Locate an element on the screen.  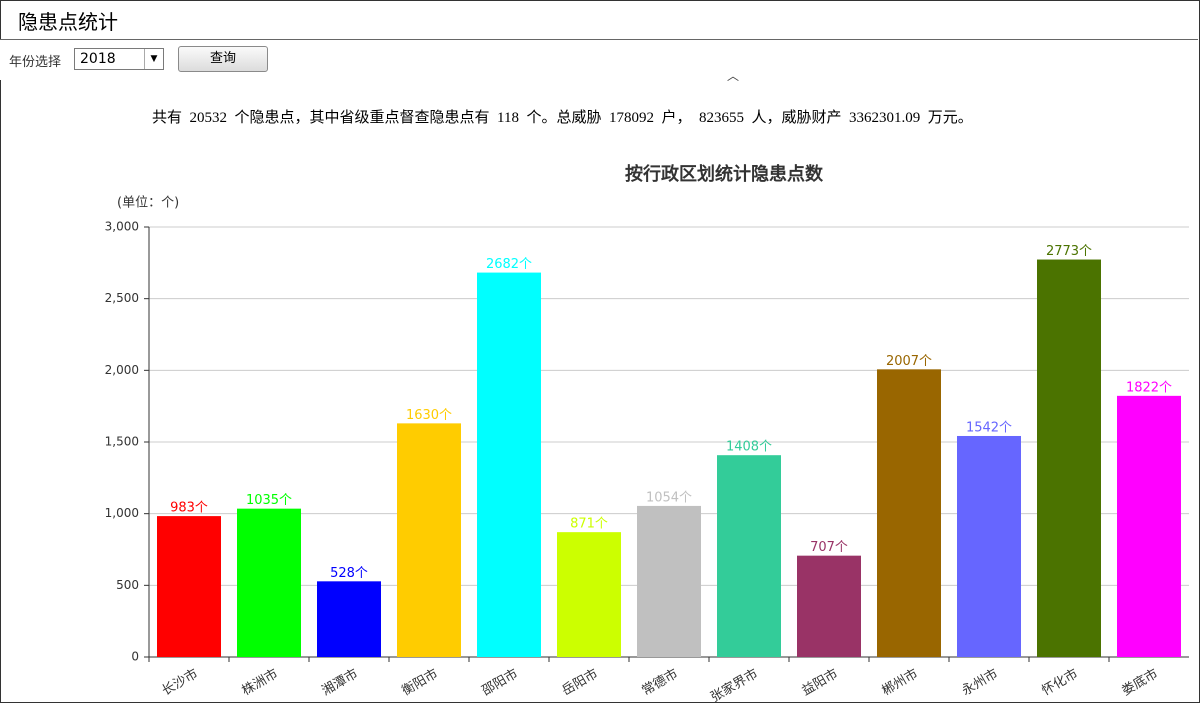
header: 隐患点统计 is located at coordinates (599, 20).